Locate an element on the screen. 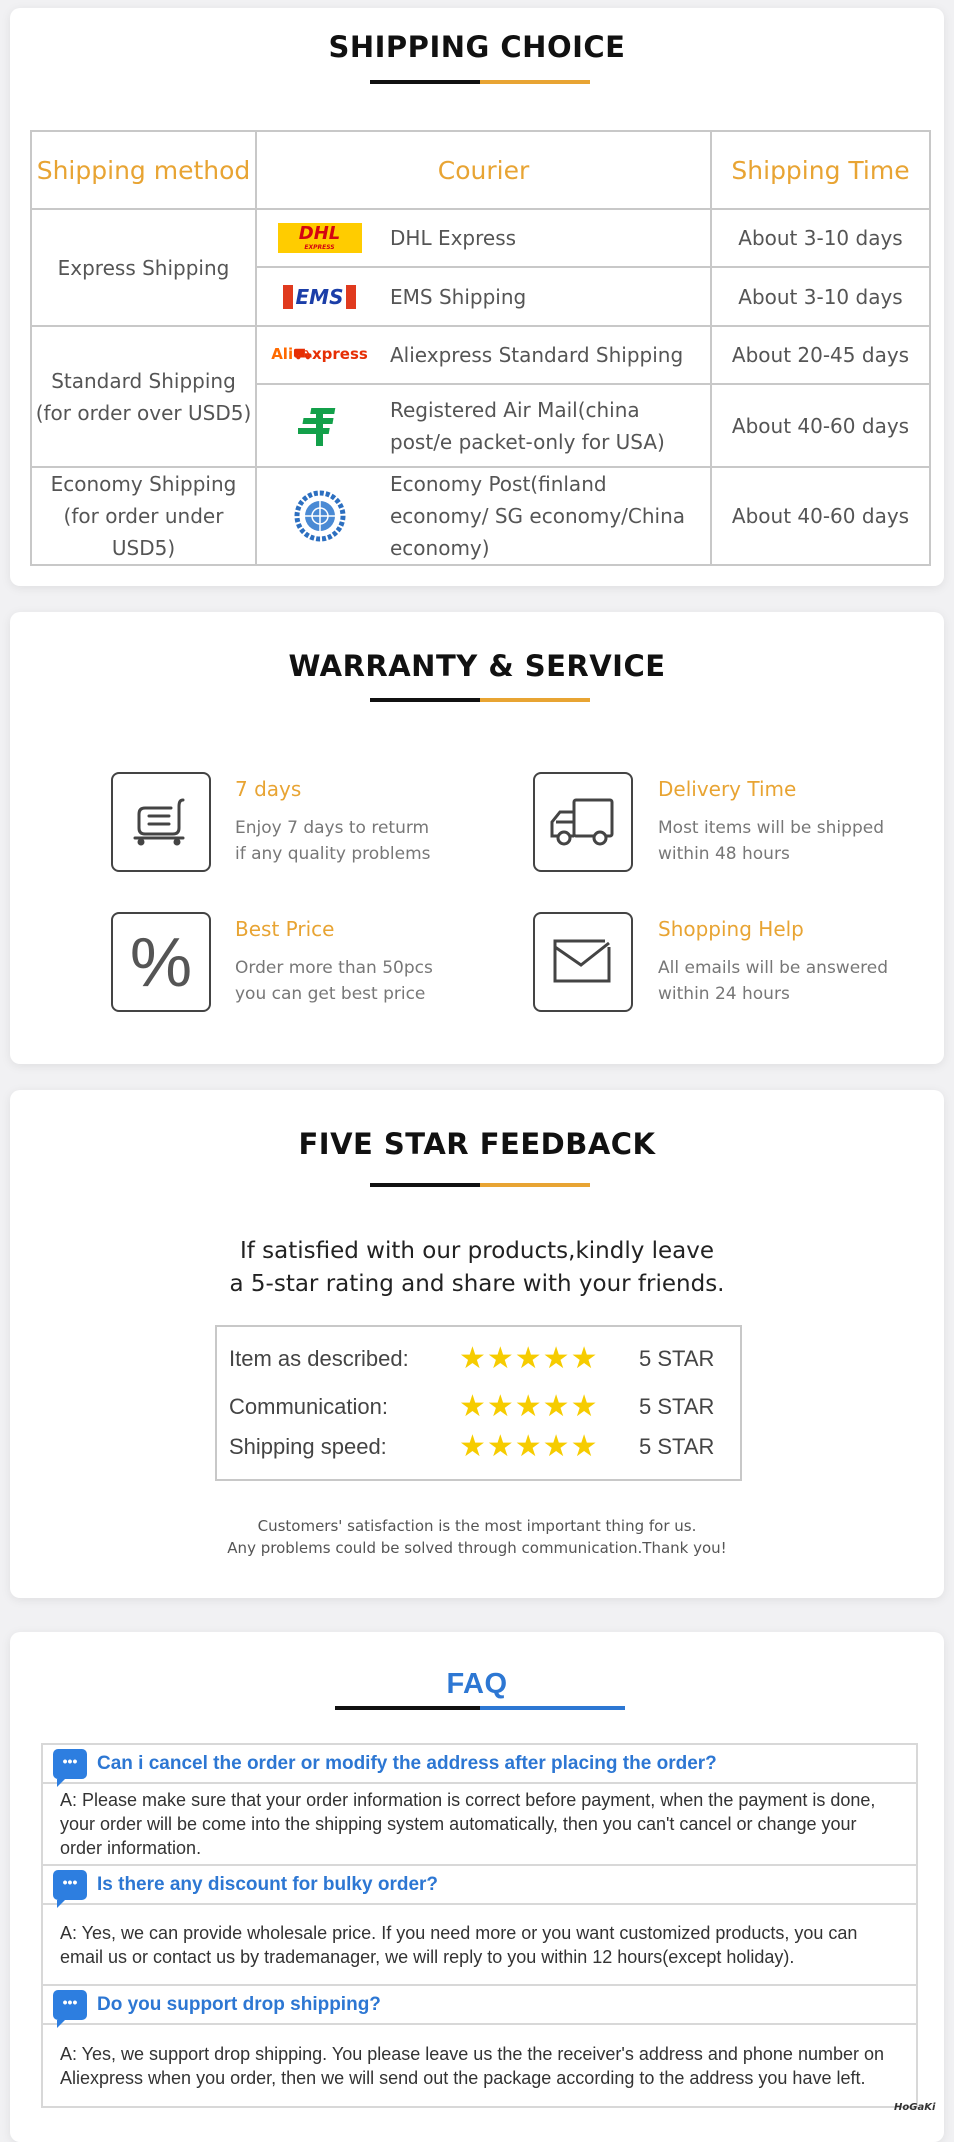 The height and width of the screenshot is (2142, 954). faq-title: FAQ is located at coordinates (477, 1684).